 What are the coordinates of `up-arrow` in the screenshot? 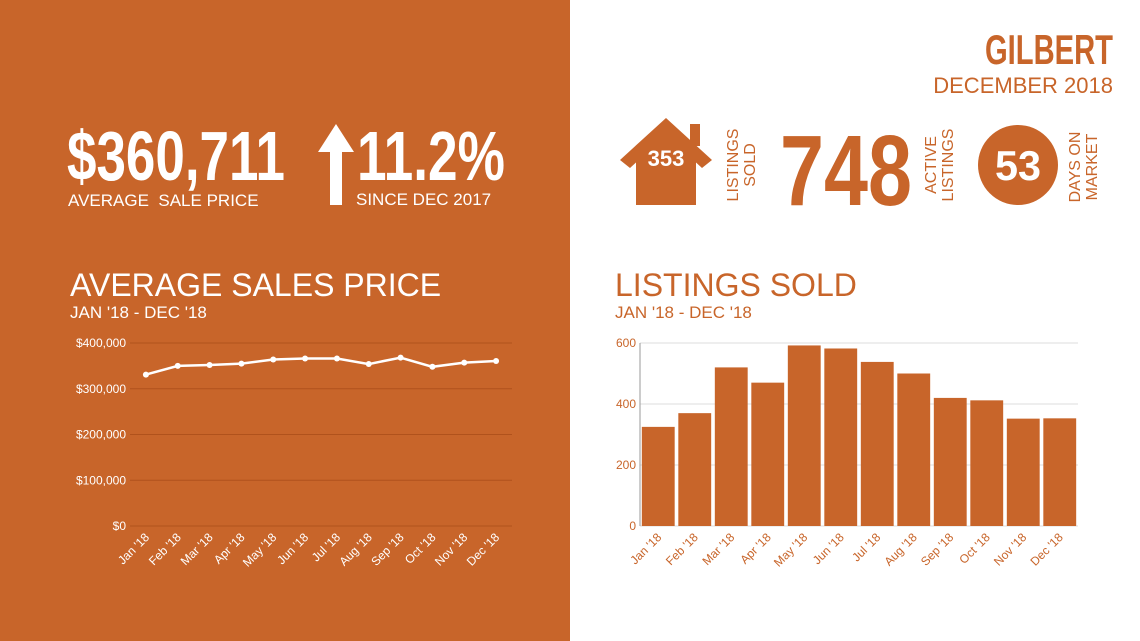 It's located at (336, 164).